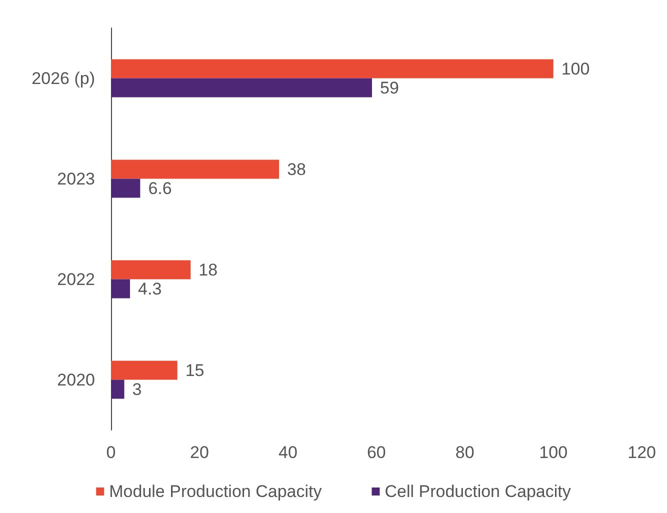 The width and height of the screenshot is (667, 513). I want to click on y-tick-label: 2023, so click(76, 178).